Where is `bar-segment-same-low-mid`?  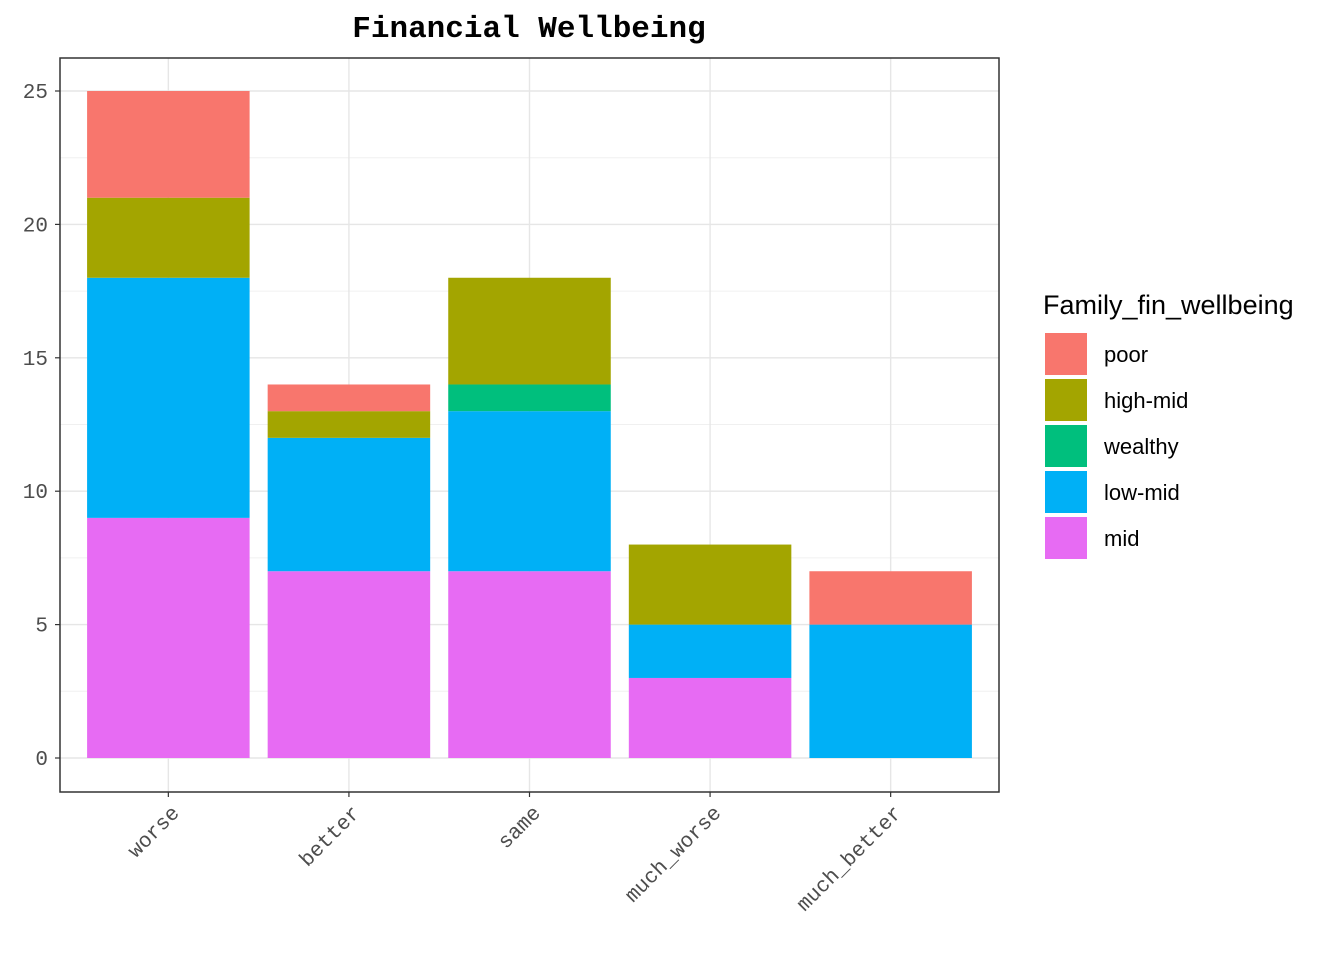 bar-segment-same-low-mid is located at coordinates (529, 491).